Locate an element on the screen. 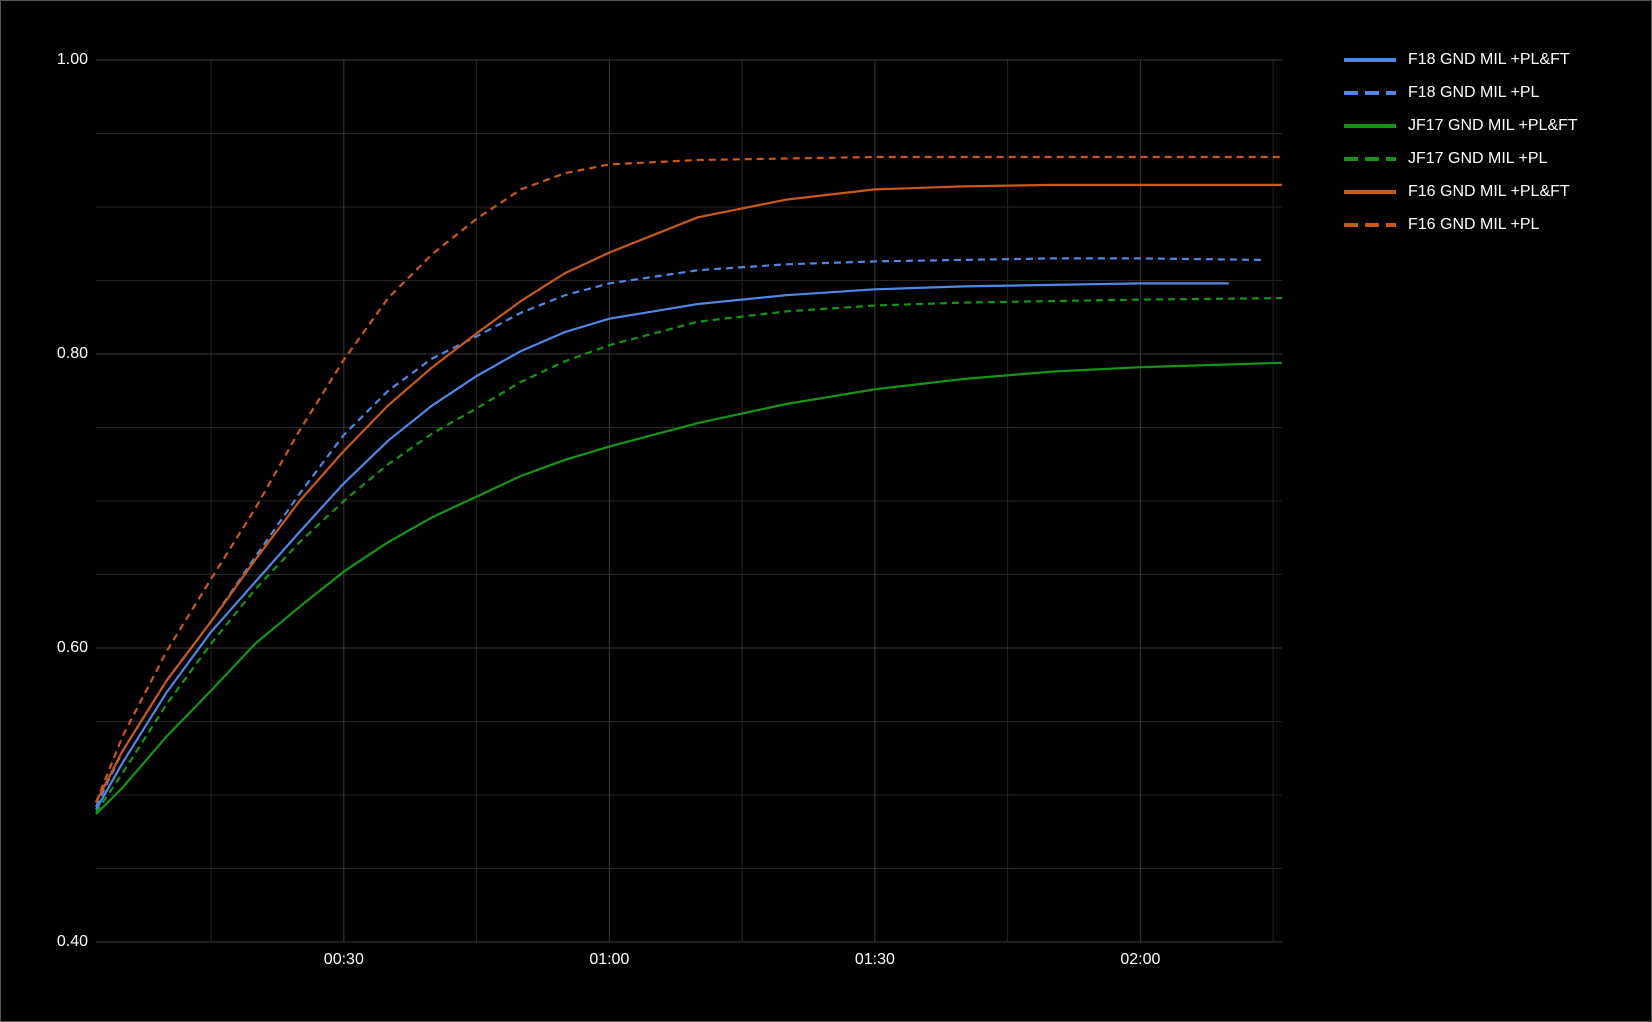 The image size is (1652, 1022). legend-label: F18 GND MIL +PL is located at coordinates (1474, 92).